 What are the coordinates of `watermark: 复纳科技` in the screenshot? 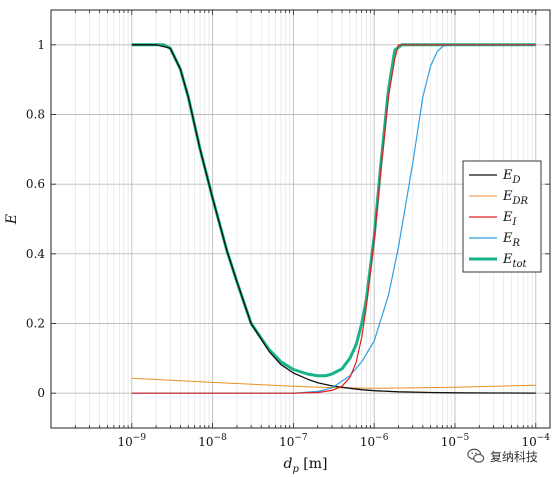 It's located at (502, 456).